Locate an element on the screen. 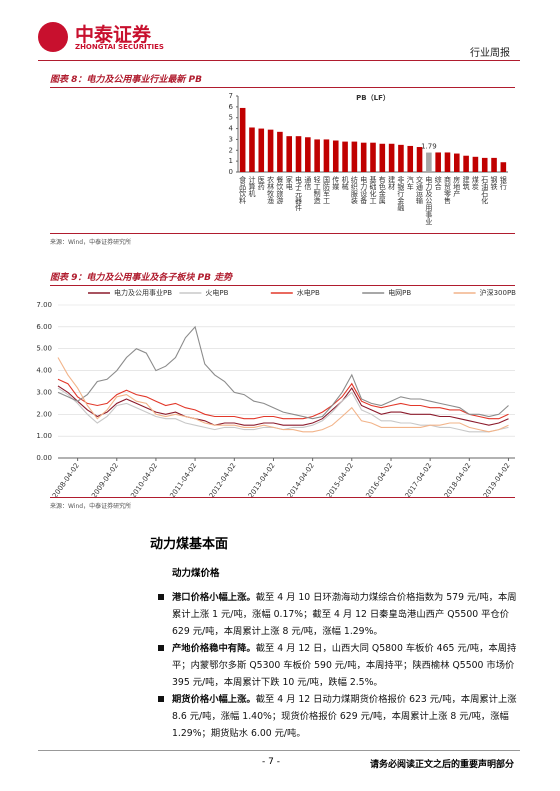  header-rule is located at coordinates (279, 60).